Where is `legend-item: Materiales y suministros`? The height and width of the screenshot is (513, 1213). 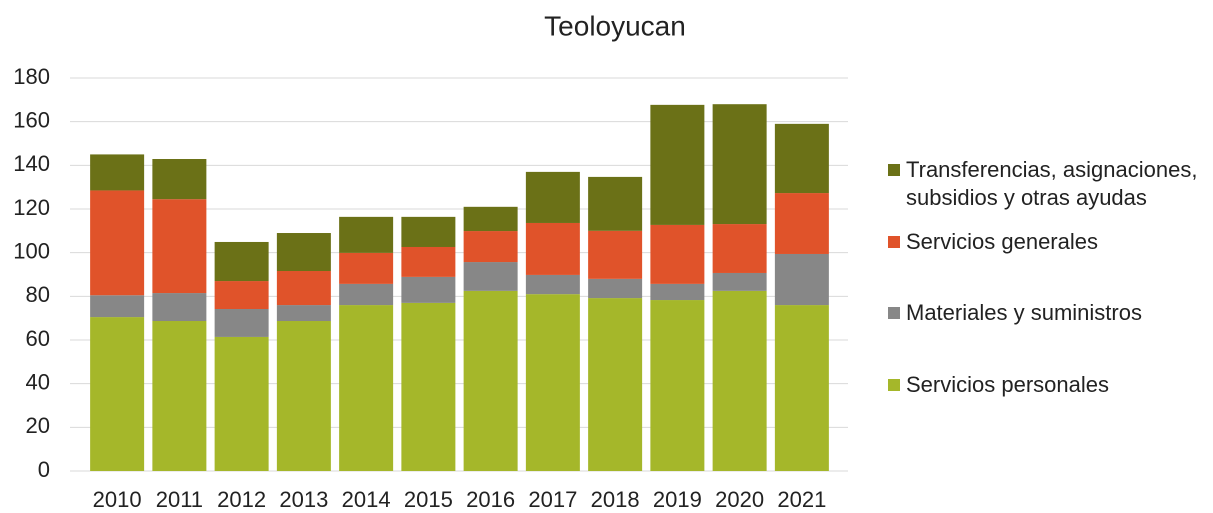 legend-item: Materiales y suministros is located at coordinates (1048, 313).